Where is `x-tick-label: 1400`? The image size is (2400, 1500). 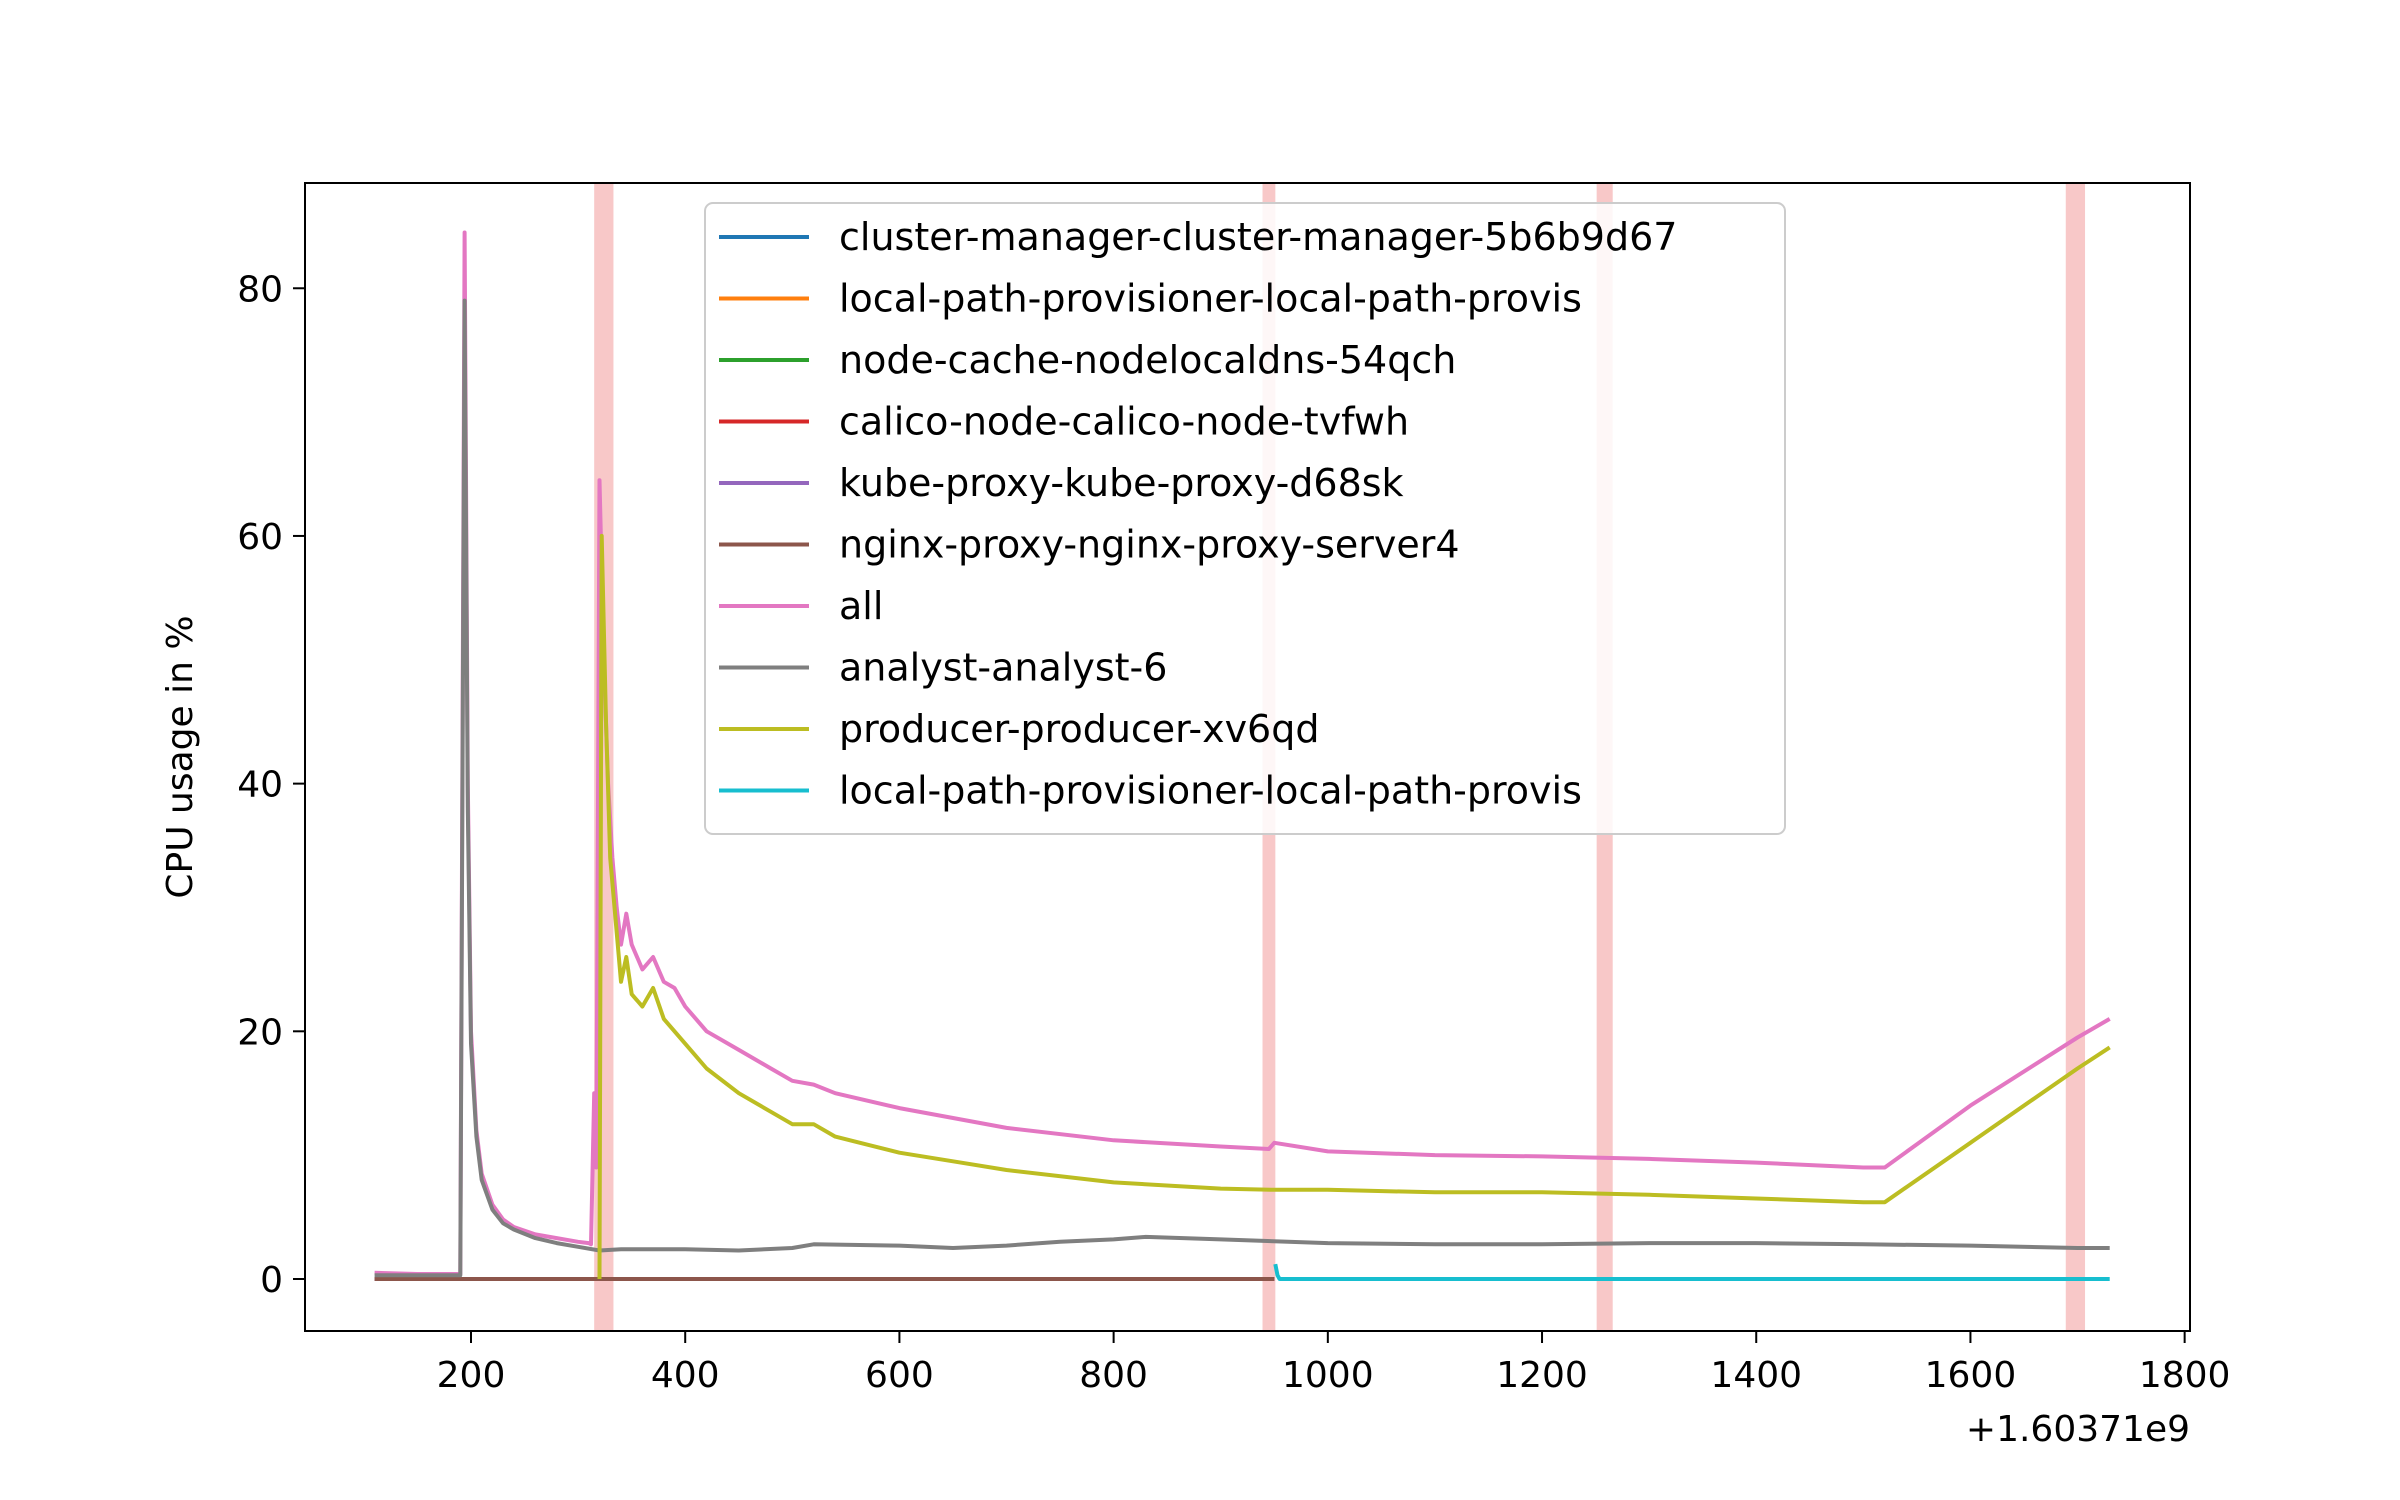 x-tick-label: 1400 is located at coordinates (1756, 1375).